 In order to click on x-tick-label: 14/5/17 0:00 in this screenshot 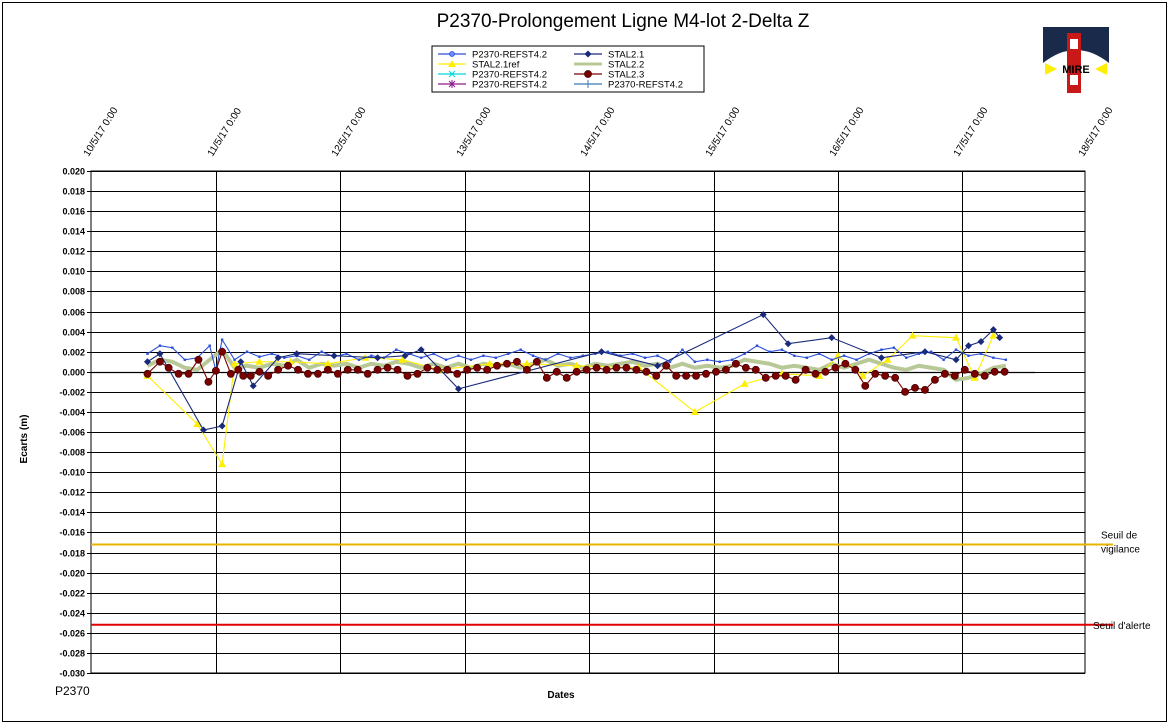, I will do `click(598, 131)`.